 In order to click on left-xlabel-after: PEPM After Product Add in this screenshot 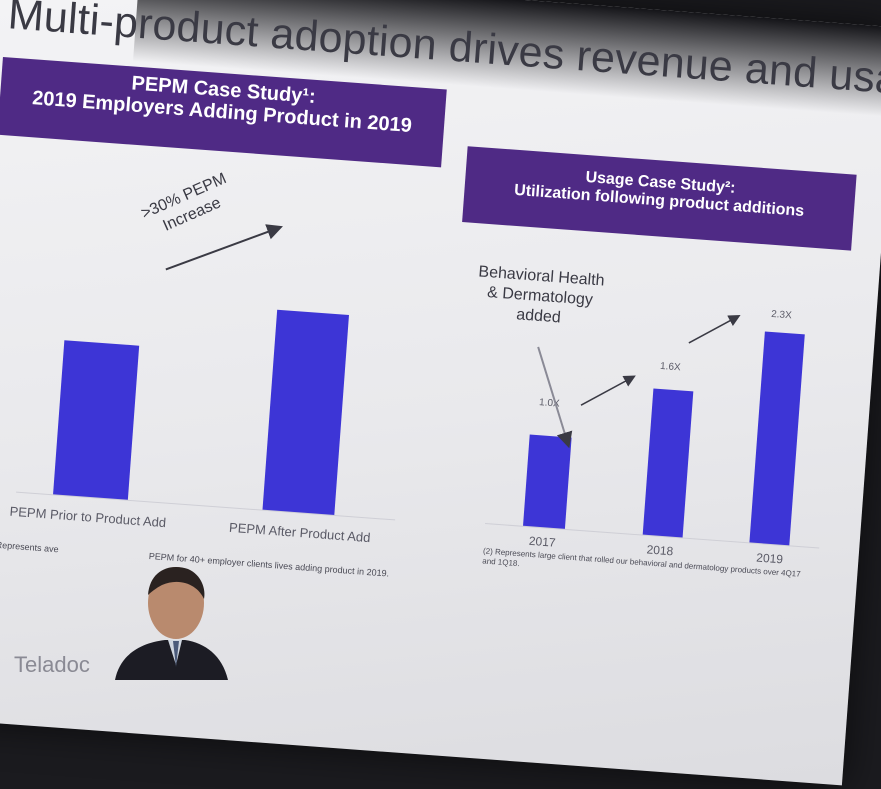, I will do `click(299, 532)`.